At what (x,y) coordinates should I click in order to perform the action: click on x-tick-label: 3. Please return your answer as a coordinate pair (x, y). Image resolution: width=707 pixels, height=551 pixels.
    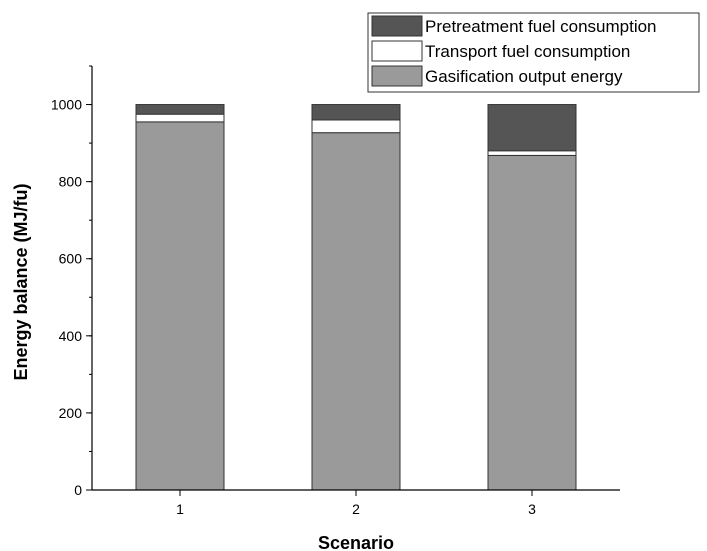
    Looking at the image, I should click on (532, 509).